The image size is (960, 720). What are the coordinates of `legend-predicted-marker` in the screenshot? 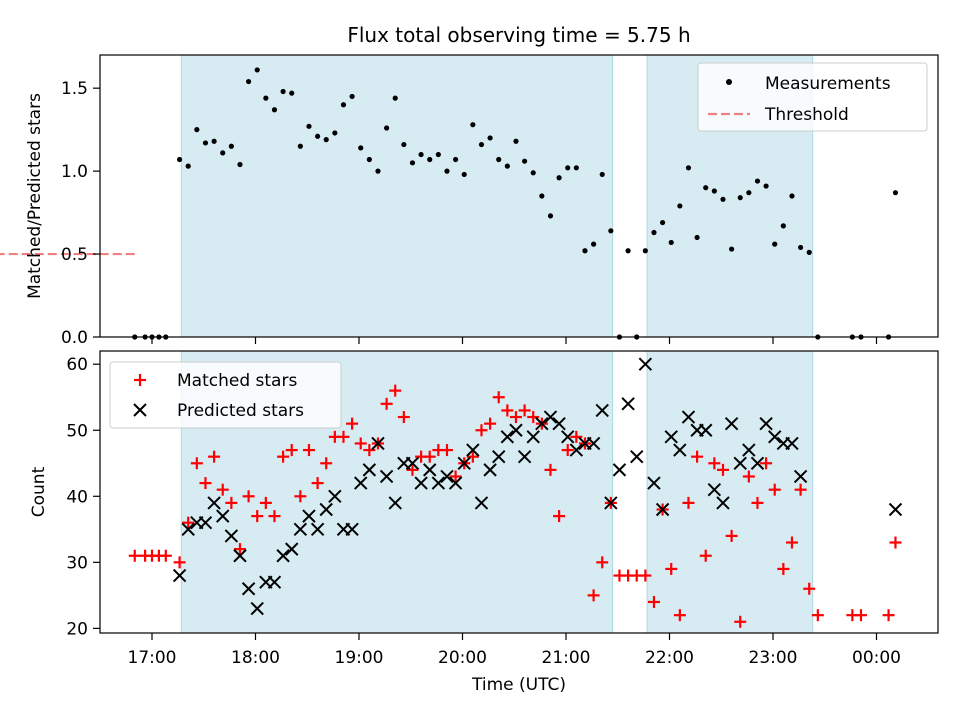 It's located at (140, 410).